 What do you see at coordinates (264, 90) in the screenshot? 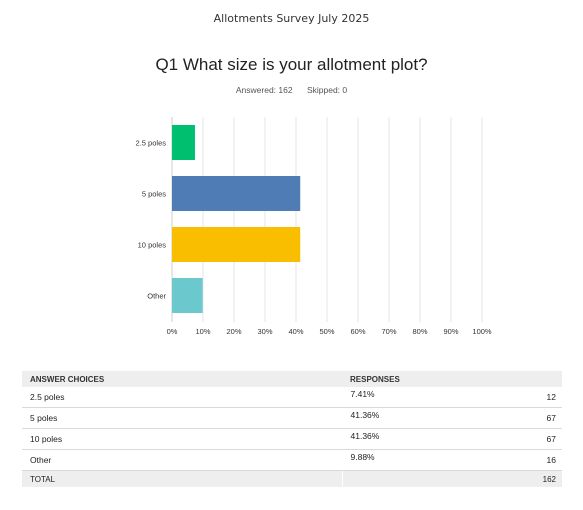
I see `answered-count: Answered: 162` at bounding box center [264, 90].